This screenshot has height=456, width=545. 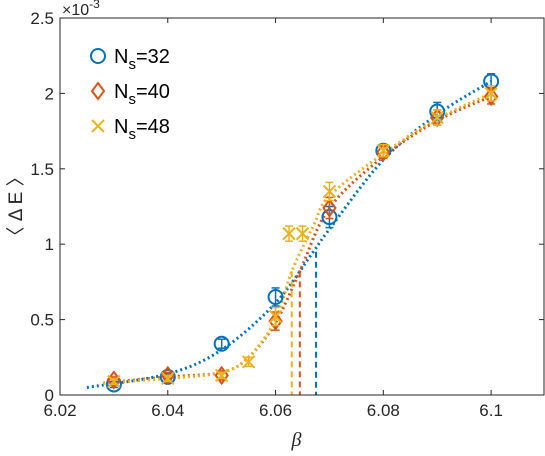 I want to click on x-tick-label: 6.02, so click(x=59, y=410).